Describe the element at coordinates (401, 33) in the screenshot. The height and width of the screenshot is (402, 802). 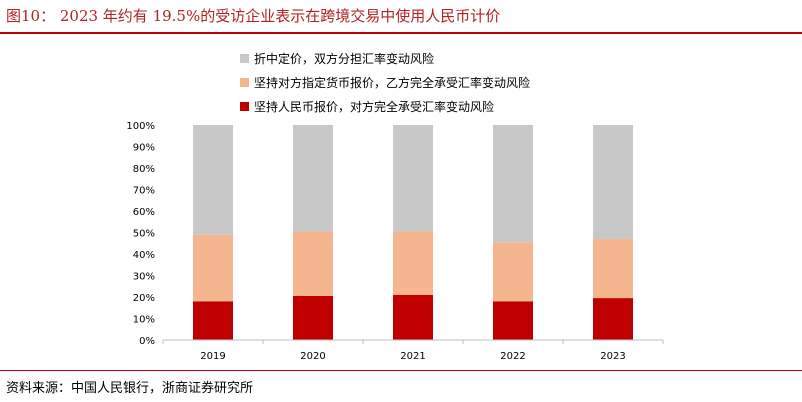
I see `title-rule` at that location.